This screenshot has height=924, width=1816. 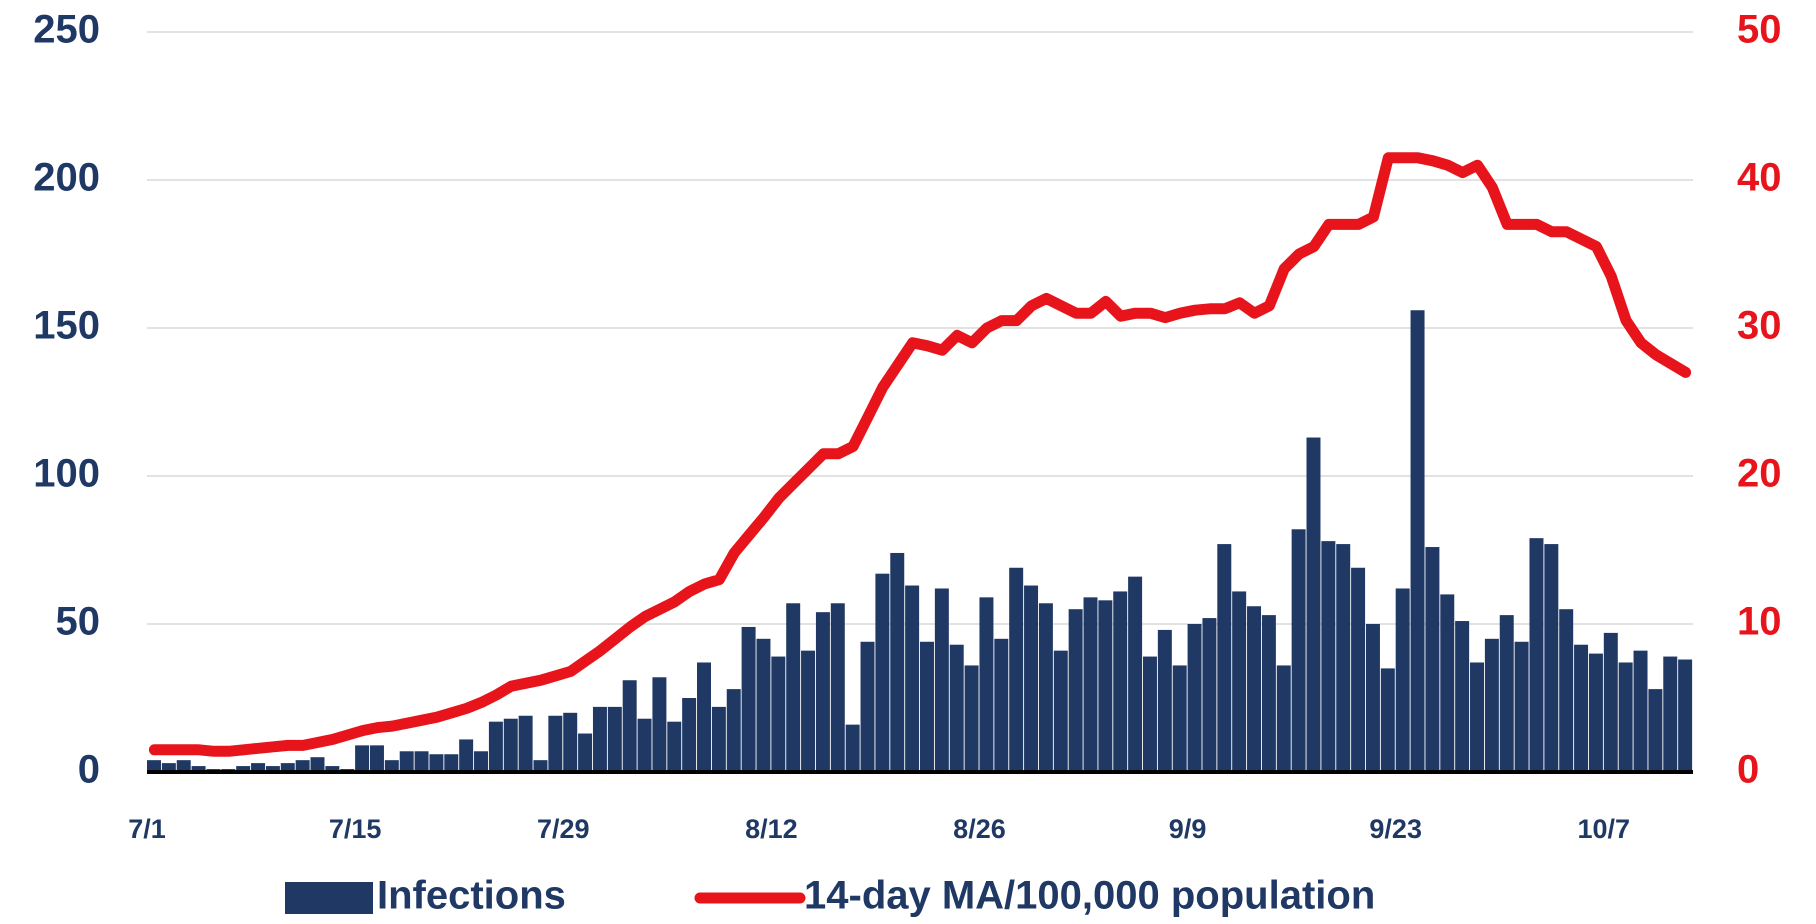 What do you see at coordinates (89, 770) in the screenshot?
I see `y-tick-label: 0` at bounding box center [89, 770].